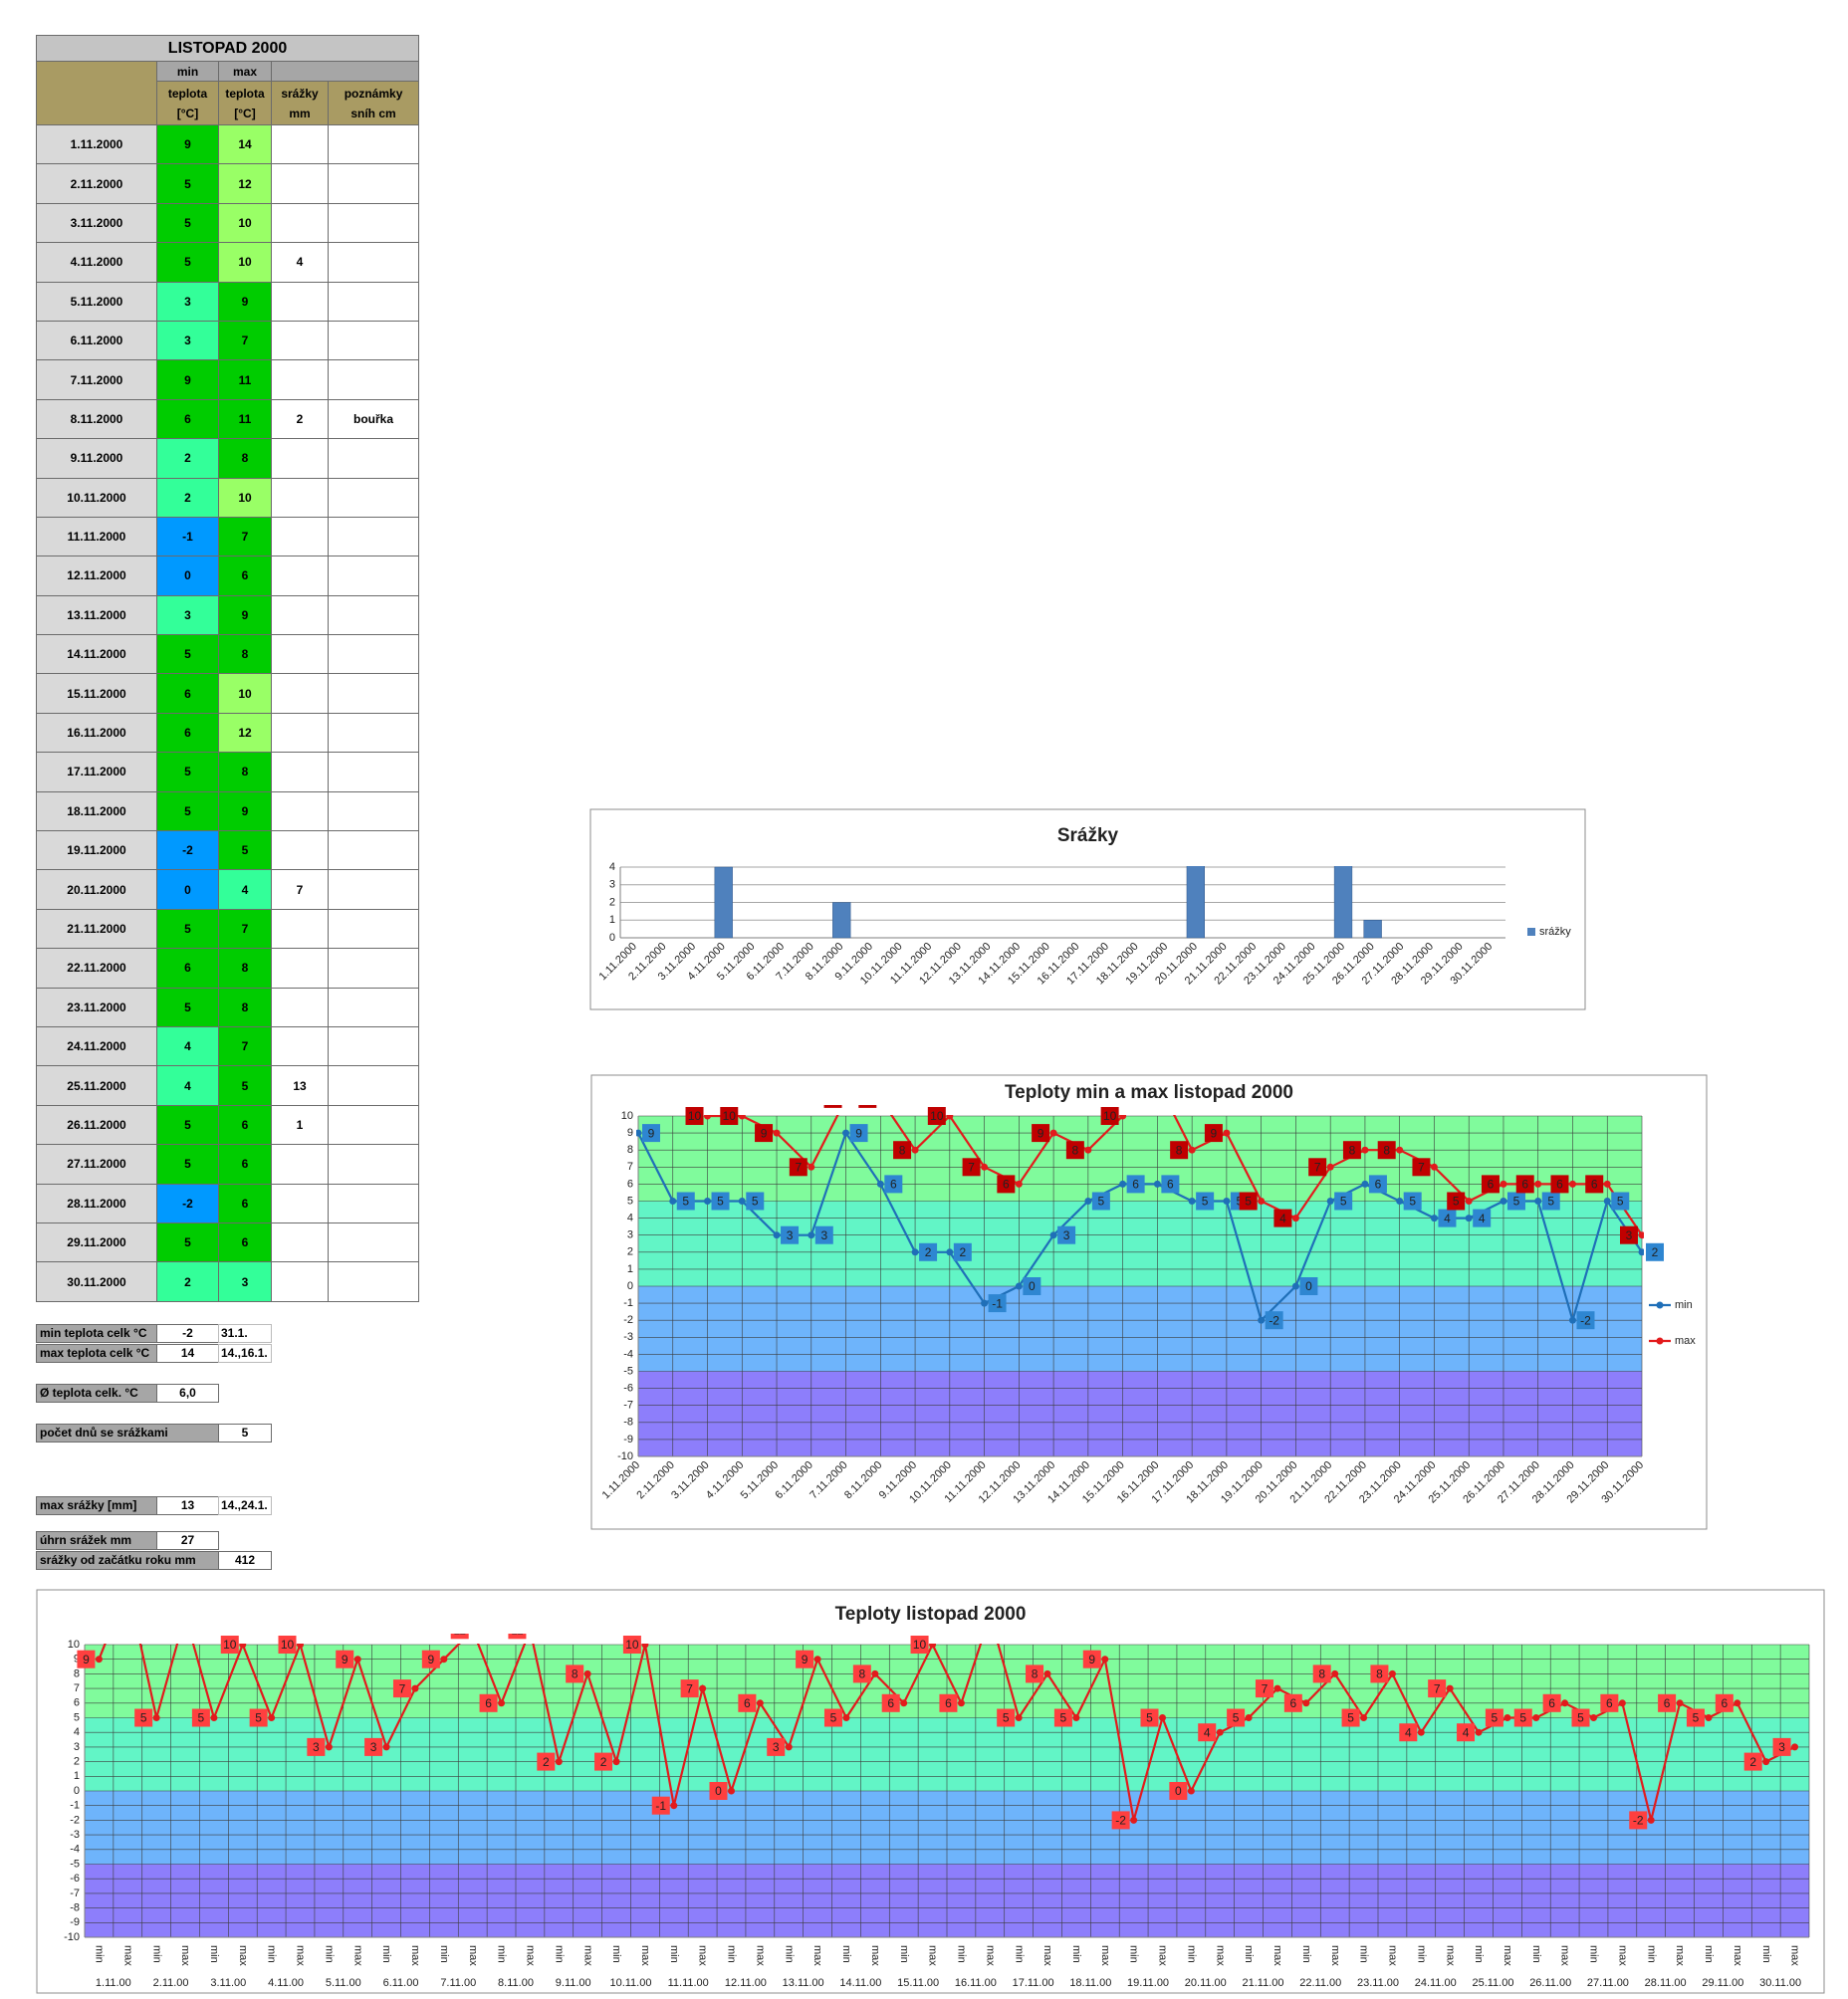 The height and width of the screenshot is (1999, 1848). What do you see at coordinates (187, 575) in the screenshot?
I see `table-cell: 0` at bounding box center [187, 575].